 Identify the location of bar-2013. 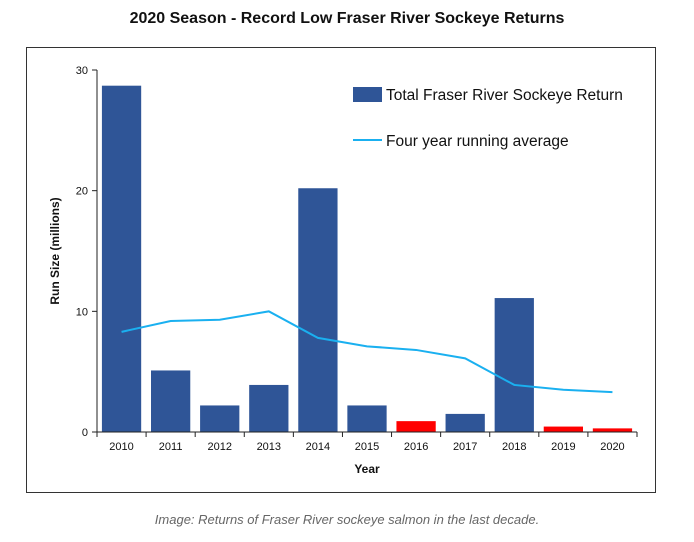
(269, 408).